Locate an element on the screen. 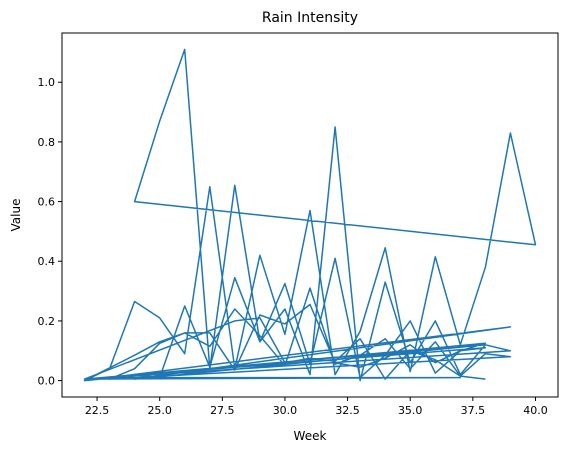  x-tick-label: 40.0 is located at coordinates (535, 410).